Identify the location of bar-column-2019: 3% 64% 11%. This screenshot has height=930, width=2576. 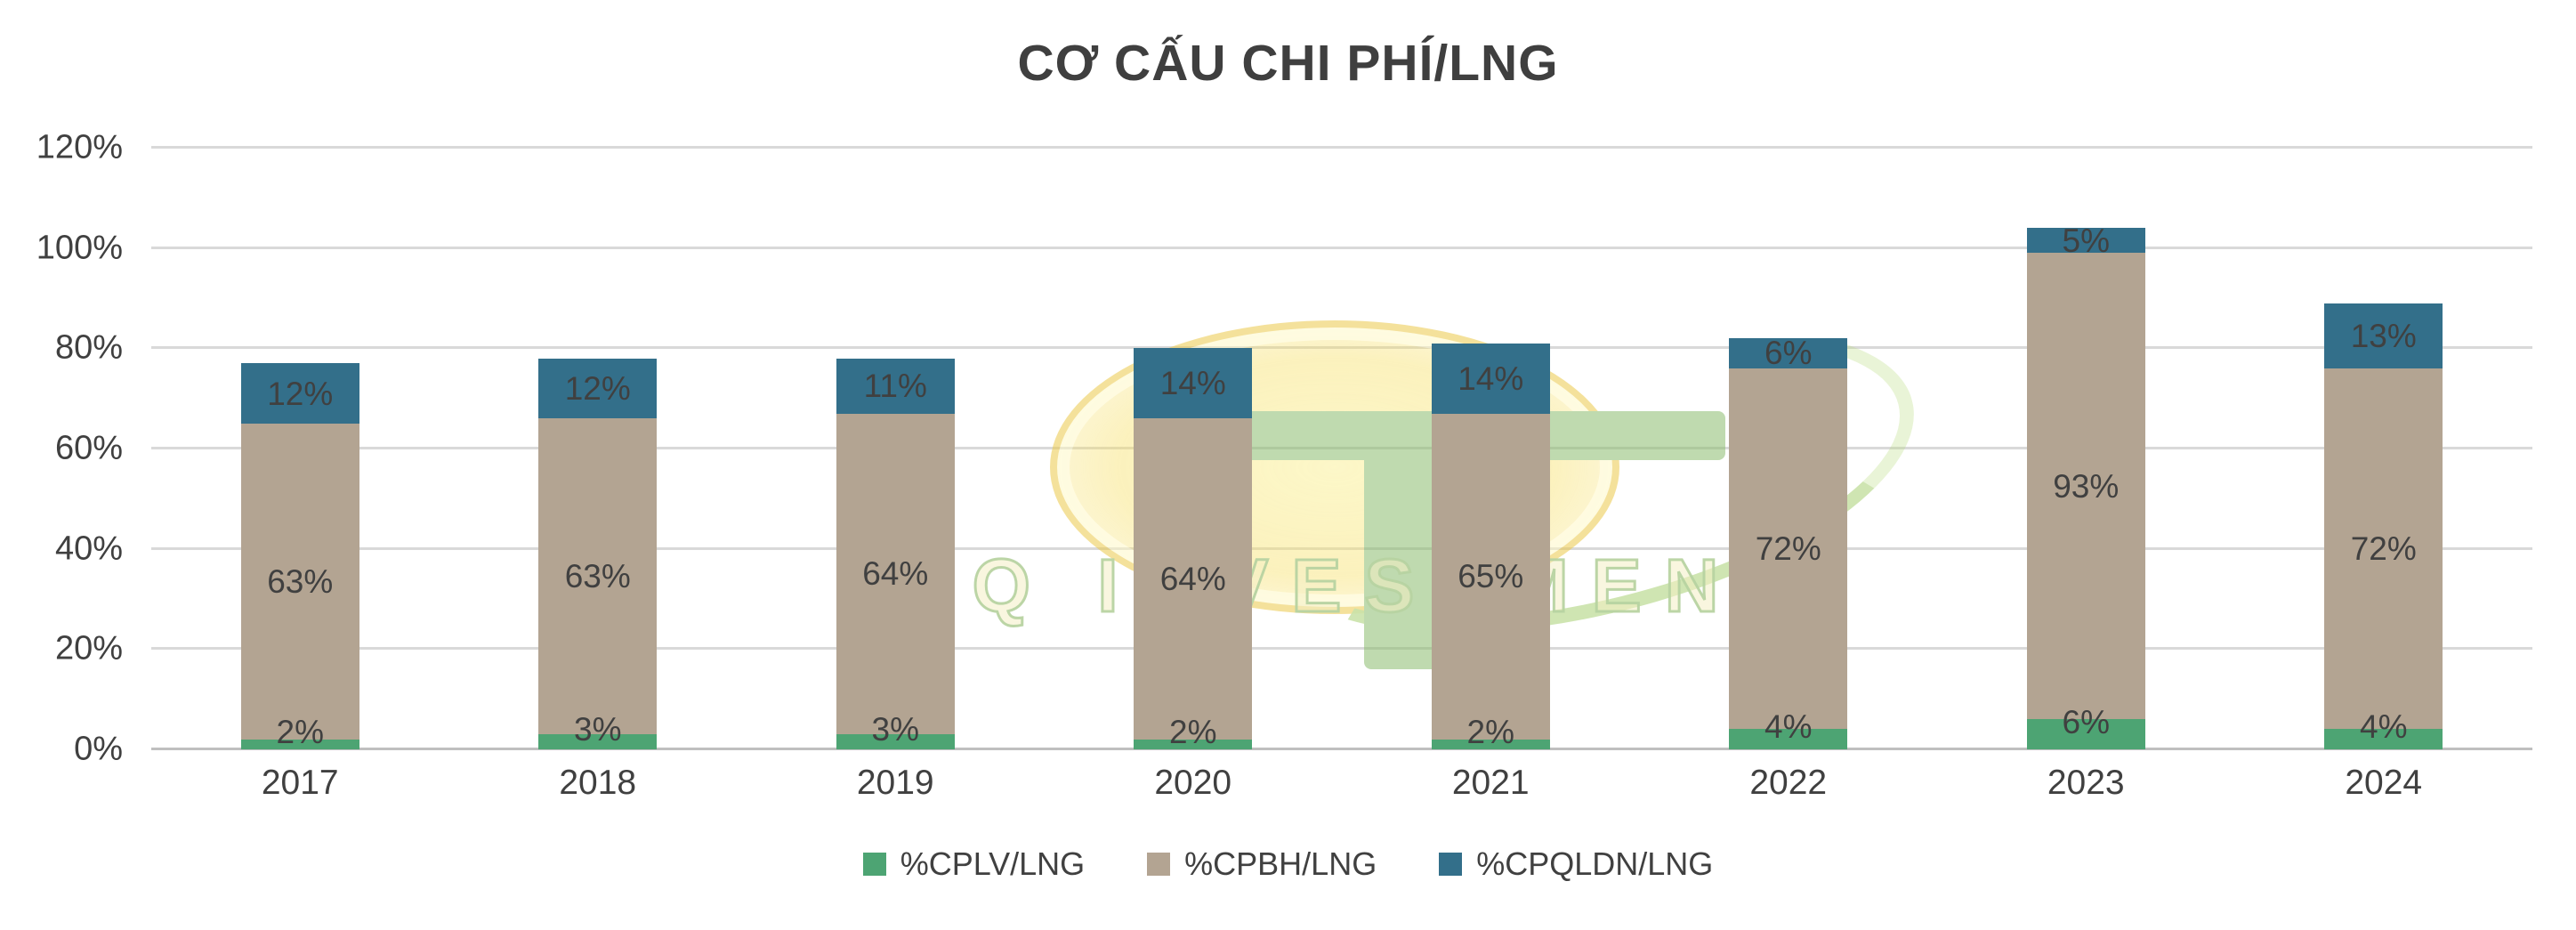
(896, 448).